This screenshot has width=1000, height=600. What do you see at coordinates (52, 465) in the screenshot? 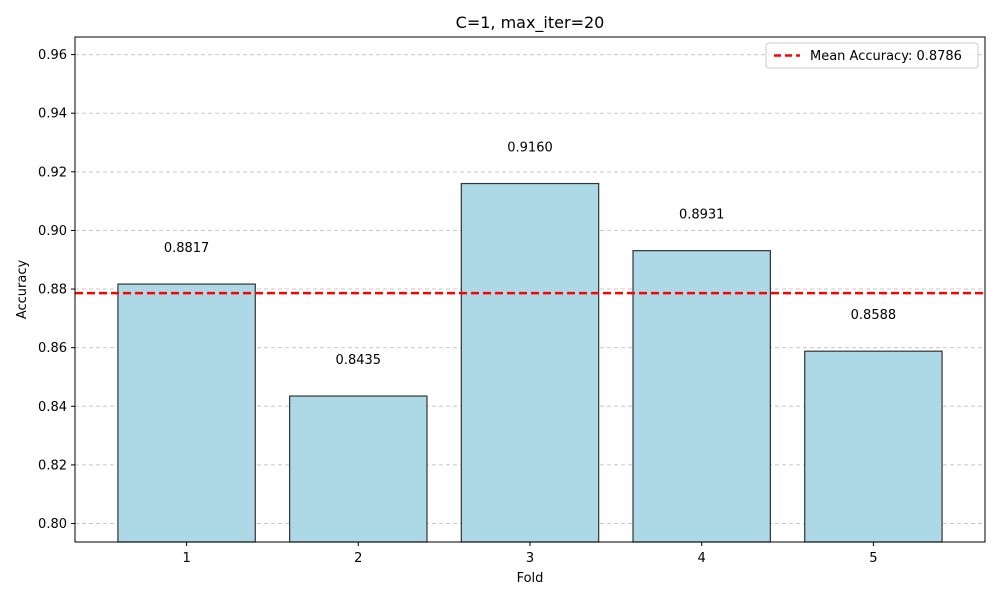
I see `y-tick-label: 0.82` at bounding box center [52, 465].